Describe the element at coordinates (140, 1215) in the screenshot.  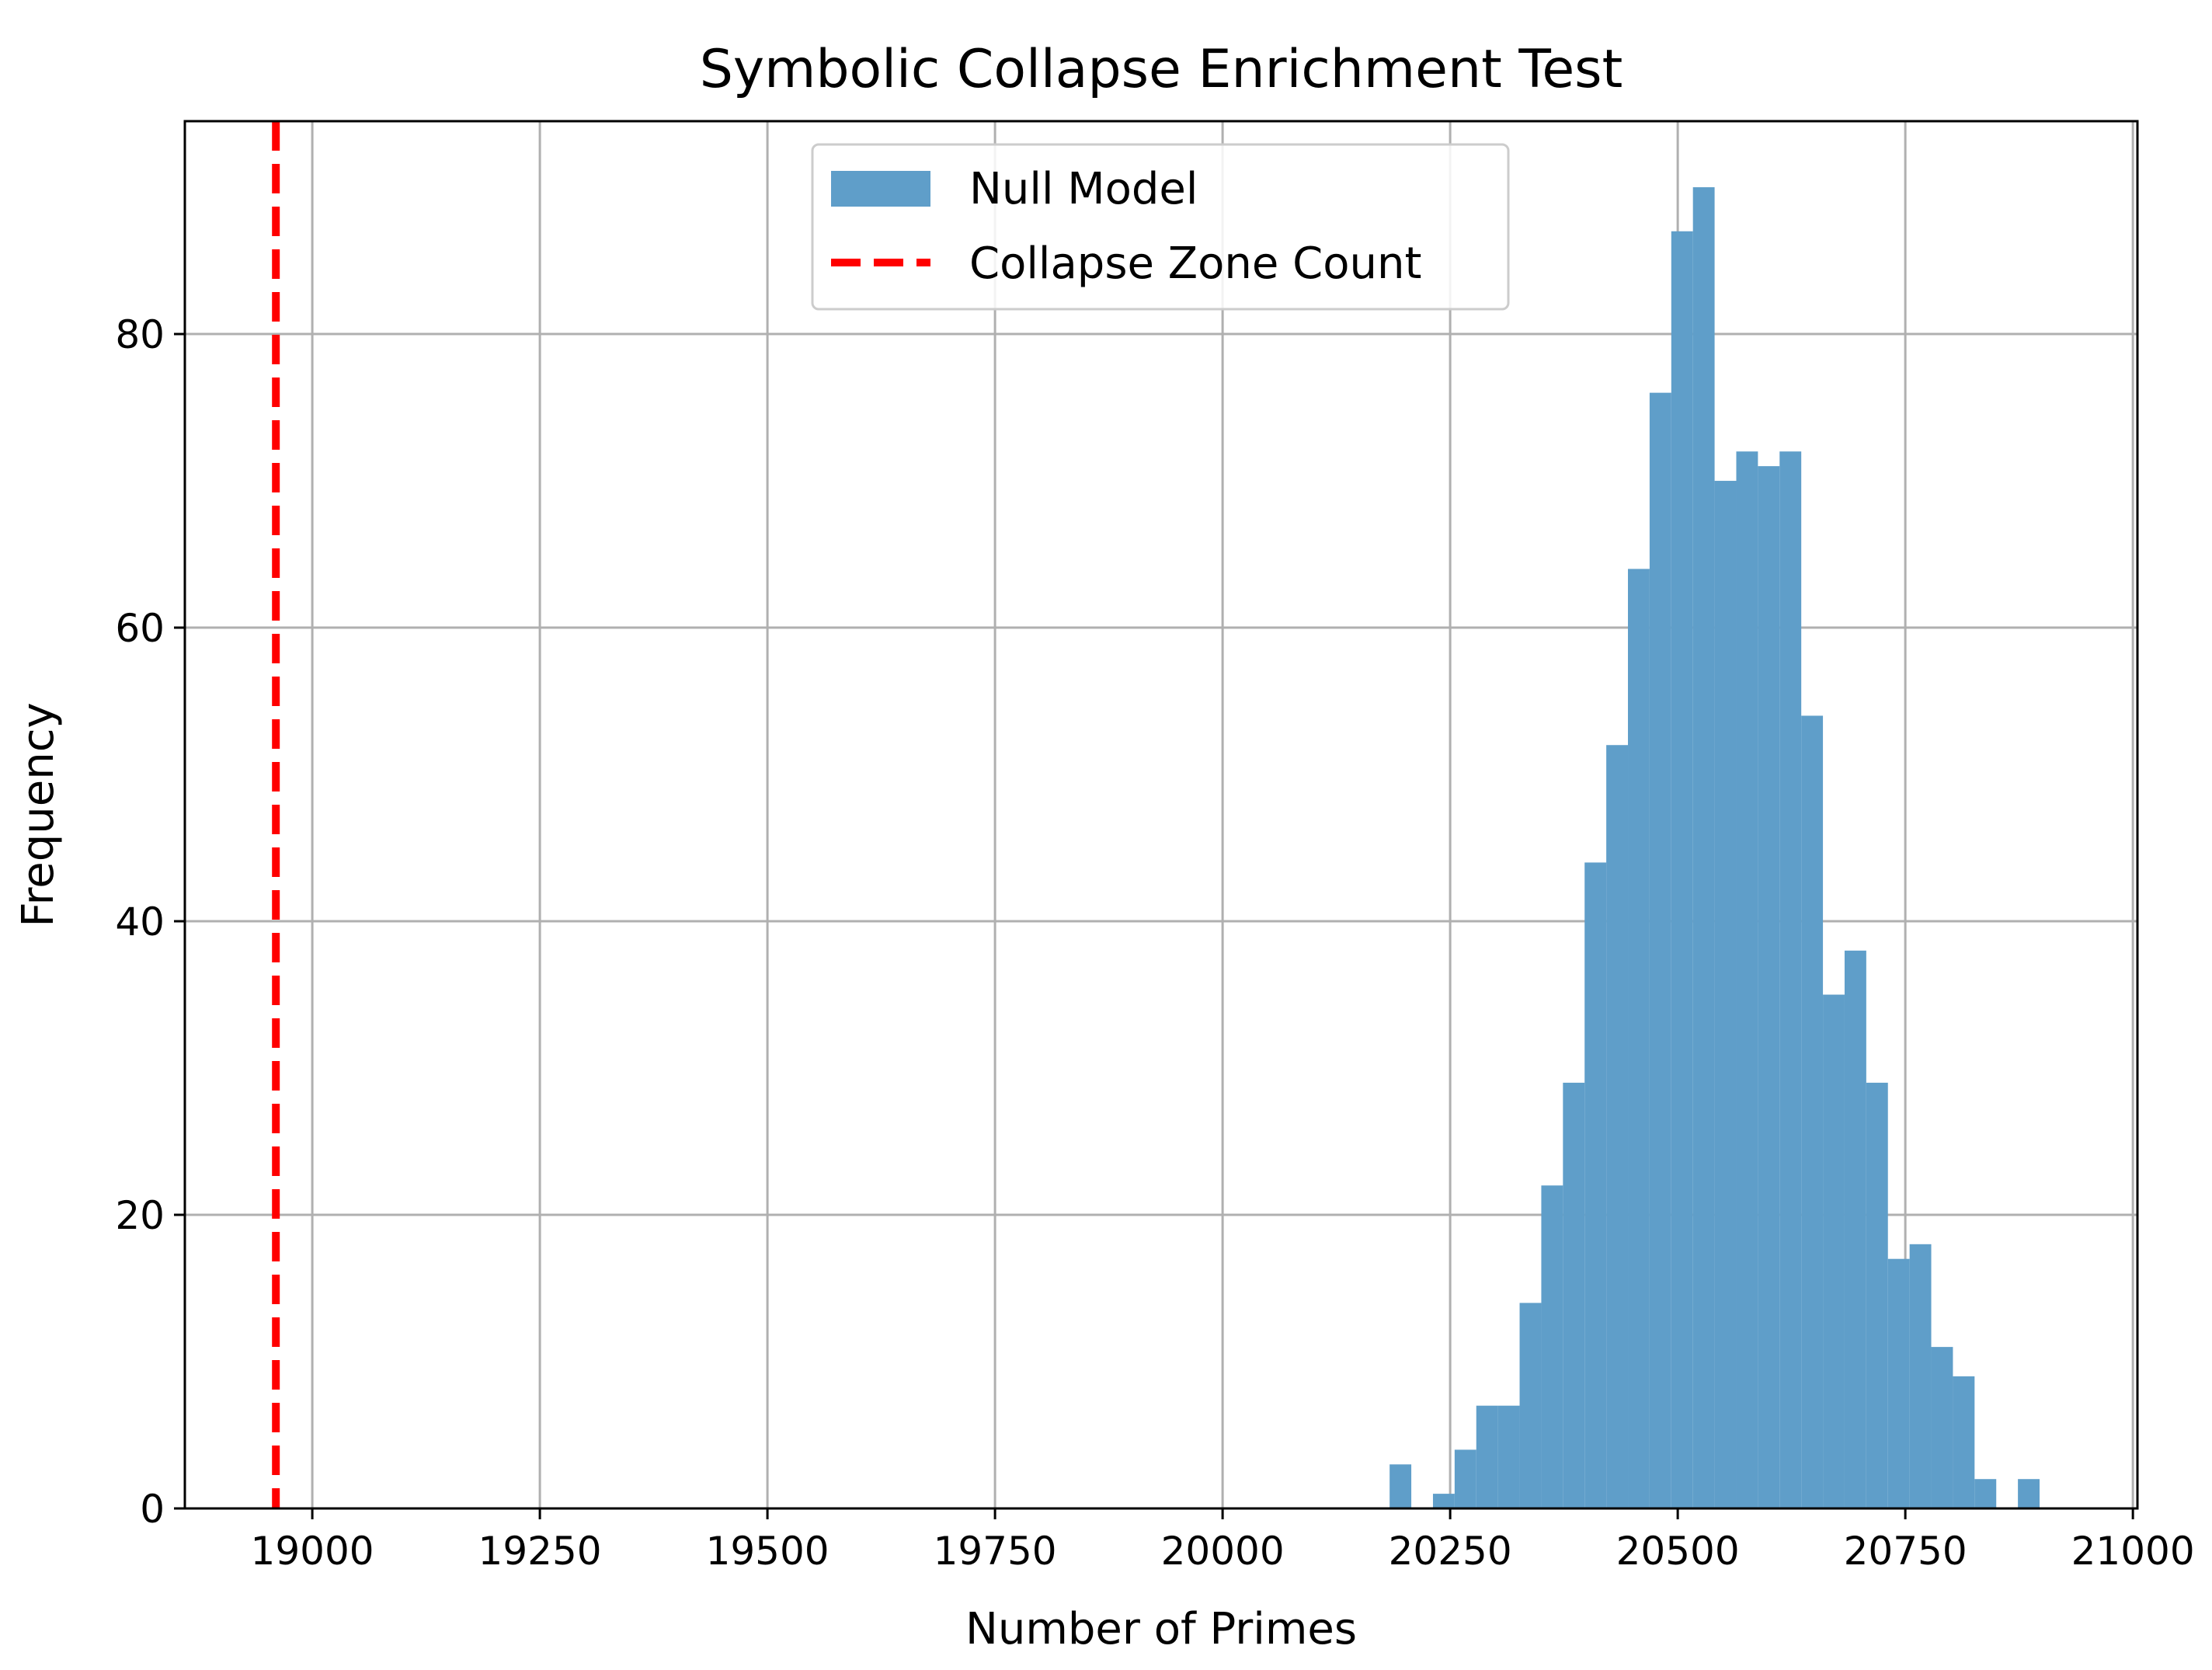
I see `y-tick-label-1: 20` at that location.